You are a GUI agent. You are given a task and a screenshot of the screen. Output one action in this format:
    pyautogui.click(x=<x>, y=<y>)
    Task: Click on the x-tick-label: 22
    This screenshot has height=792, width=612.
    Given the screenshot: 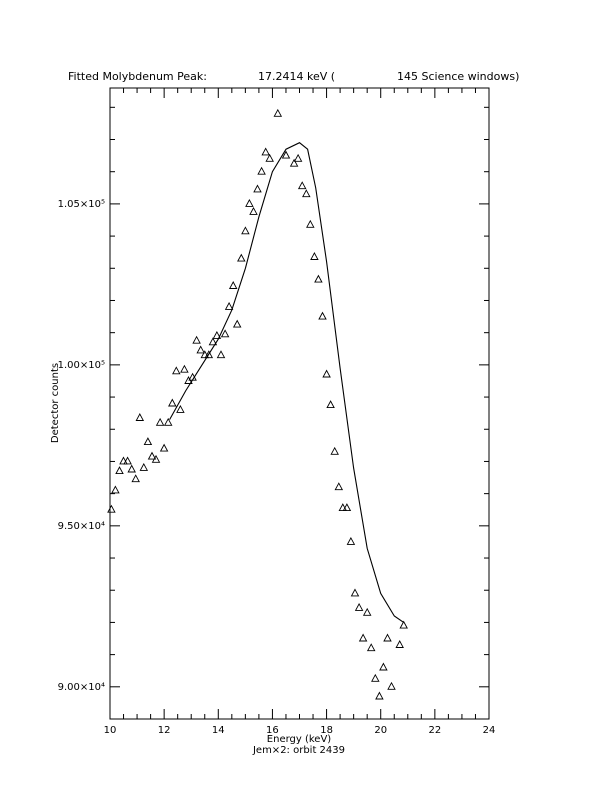 What is the action you would take?
    pyautogui.click(x=434, y=730)
    